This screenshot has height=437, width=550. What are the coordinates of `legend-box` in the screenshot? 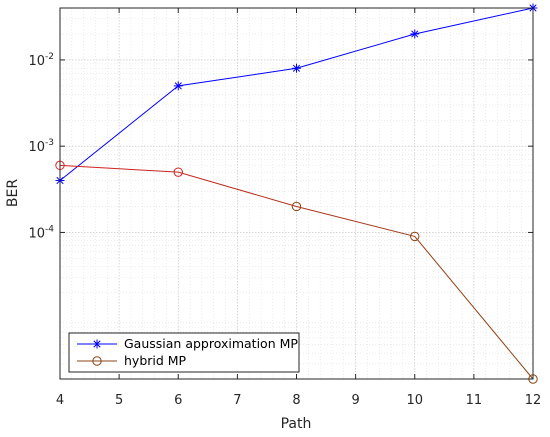 It's located at (184, 352).